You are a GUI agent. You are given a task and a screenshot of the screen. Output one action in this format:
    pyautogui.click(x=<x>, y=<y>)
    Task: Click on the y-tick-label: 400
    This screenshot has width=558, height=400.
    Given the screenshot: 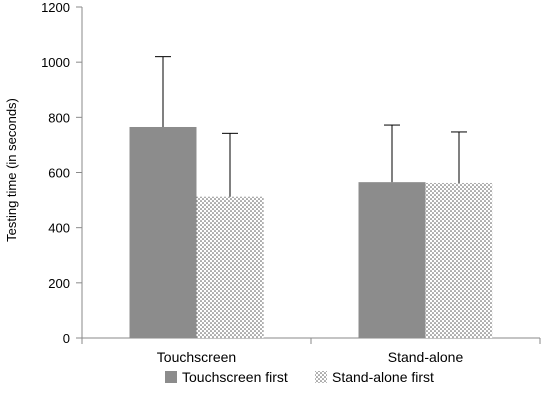 What is the action you would take?
    pyautogui.click(x=59, y=228)
    